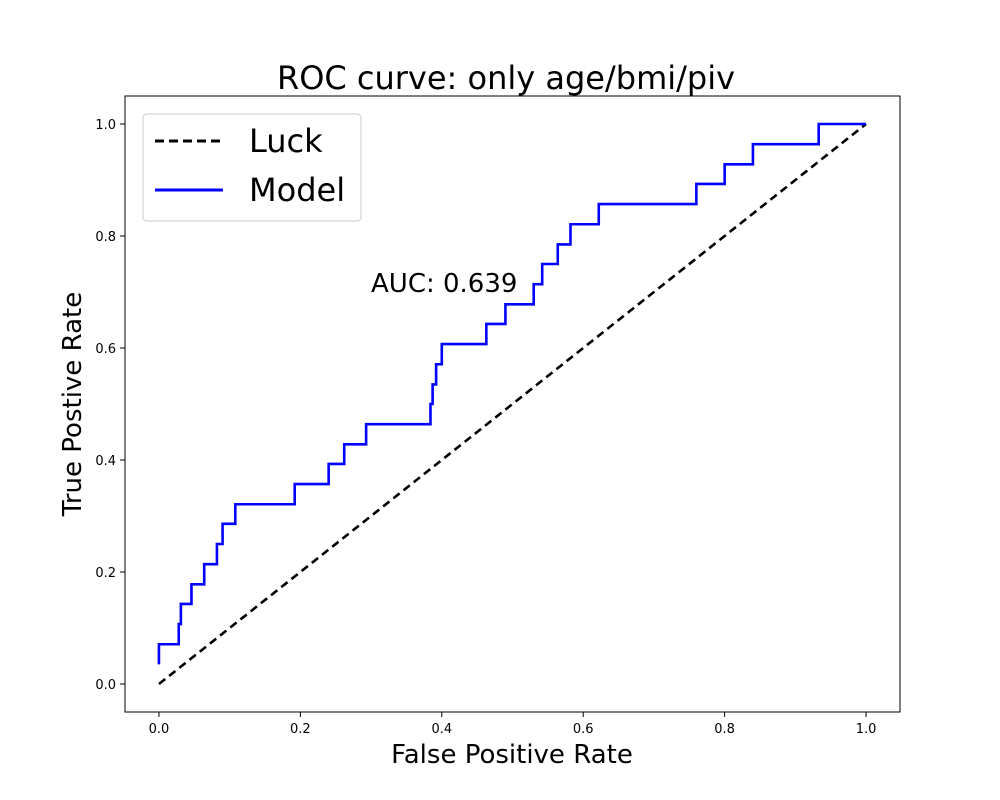  What do you see at coordinates (444, 284) in the screenshot?
I see `auc-annotation: AUC: 0.639` at bounding box center [444, 284].